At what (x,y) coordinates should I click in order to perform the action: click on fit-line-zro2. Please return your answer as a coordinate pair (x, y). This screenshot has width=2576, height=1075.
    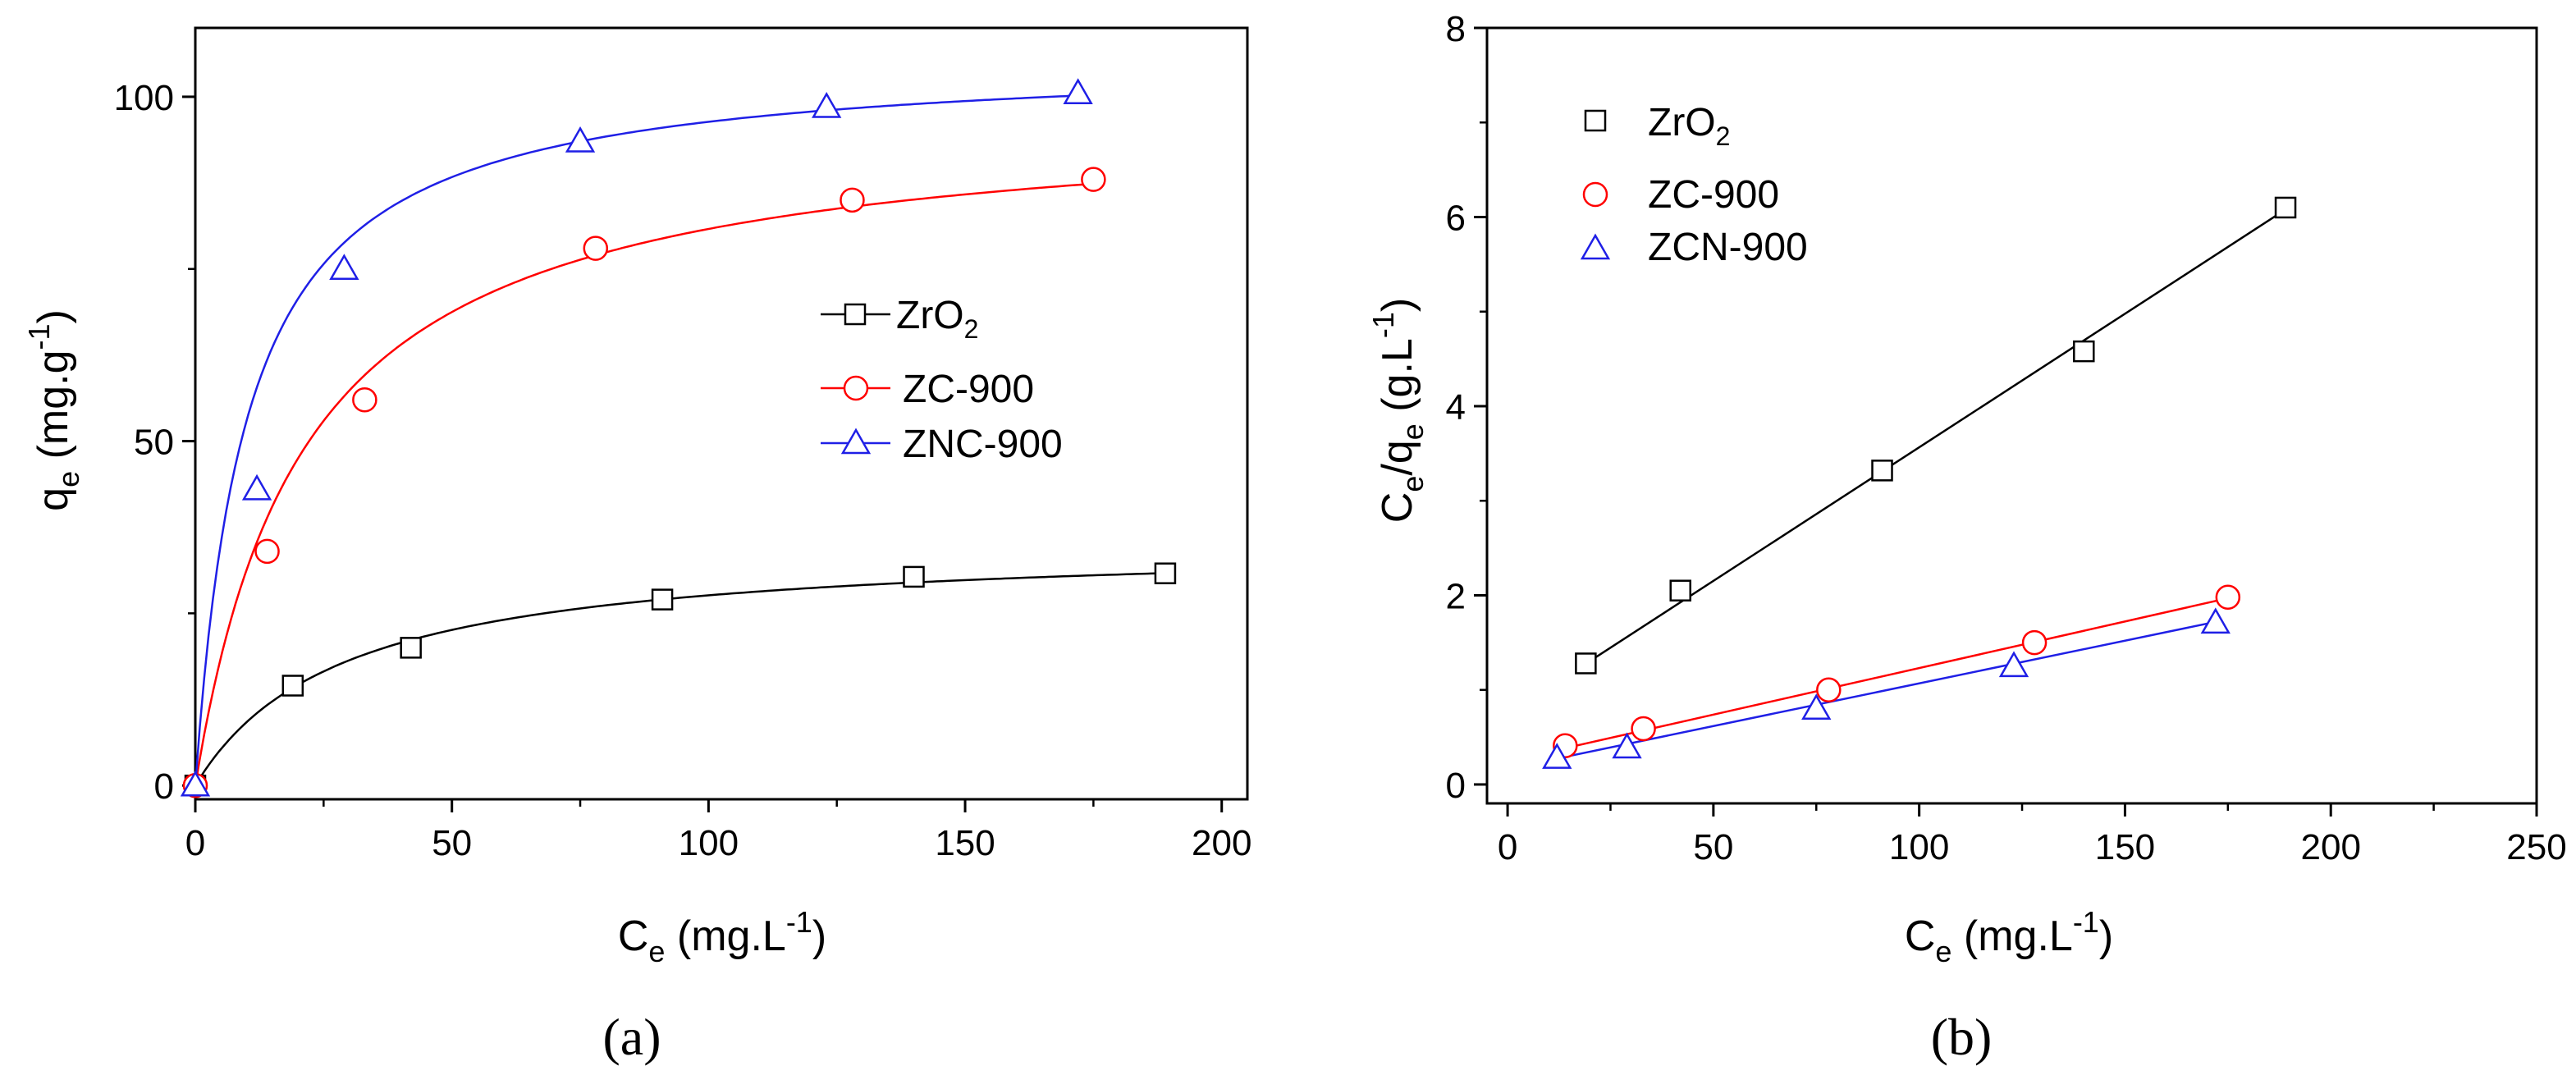
    Looking at the image, I should click on (1935, 436).